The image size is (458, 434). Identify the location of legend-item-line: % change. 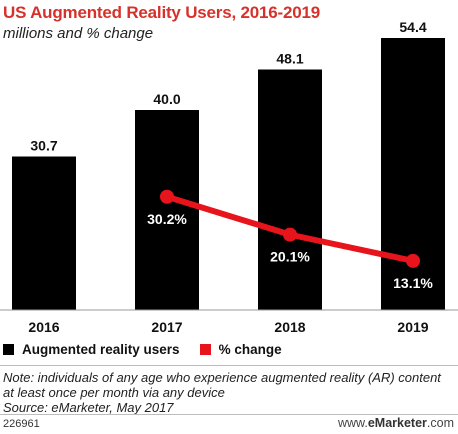
(240, 349).